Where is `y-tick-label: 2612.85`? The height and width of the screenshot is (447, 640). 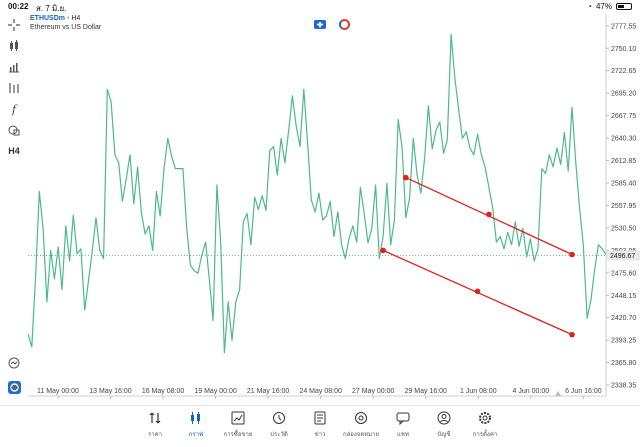 y-tick-label: 2612.85 is located at coordinates (623, 161).